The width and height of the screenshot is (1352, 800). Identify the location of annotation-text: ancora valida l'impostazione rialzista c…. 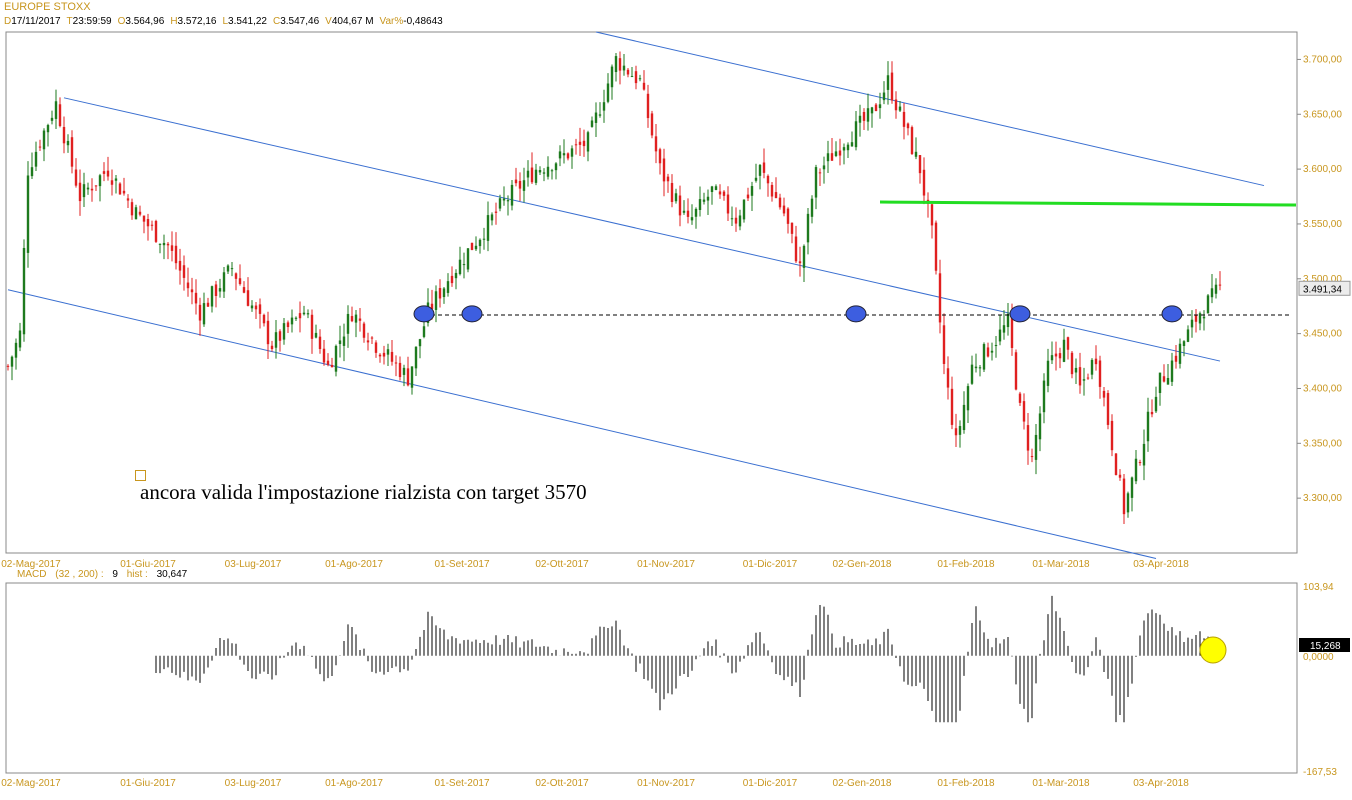
(363, 492).